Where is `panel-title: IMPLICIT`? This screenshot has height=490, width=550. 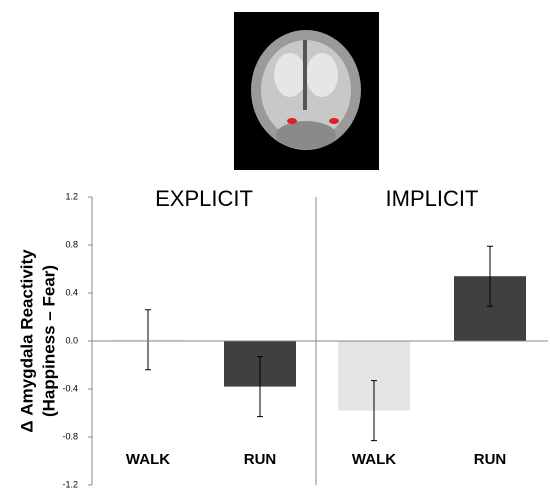
panel-title: IMPLICIT is located at coordinates (432, 198).